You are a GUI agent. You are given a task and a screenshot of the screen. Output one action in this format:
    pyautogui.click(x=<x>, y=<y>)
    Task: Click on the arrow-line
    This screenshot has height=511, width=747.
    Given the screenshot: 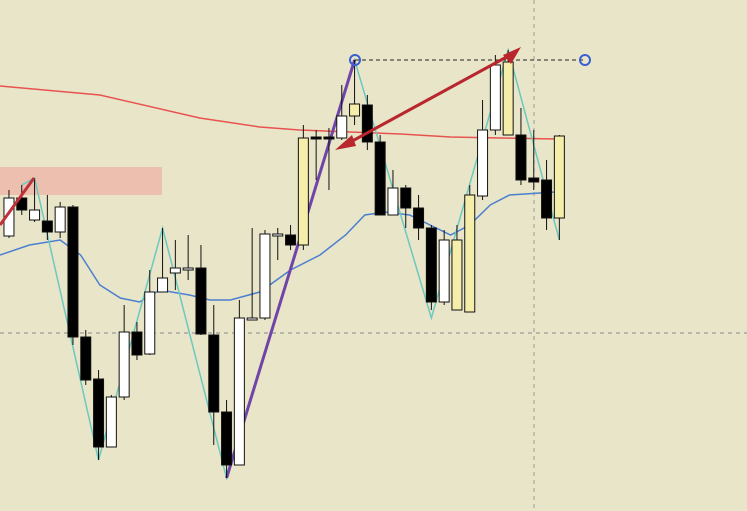 What is the action you would take?
    pyautogui.click(x=428, y=99)
    